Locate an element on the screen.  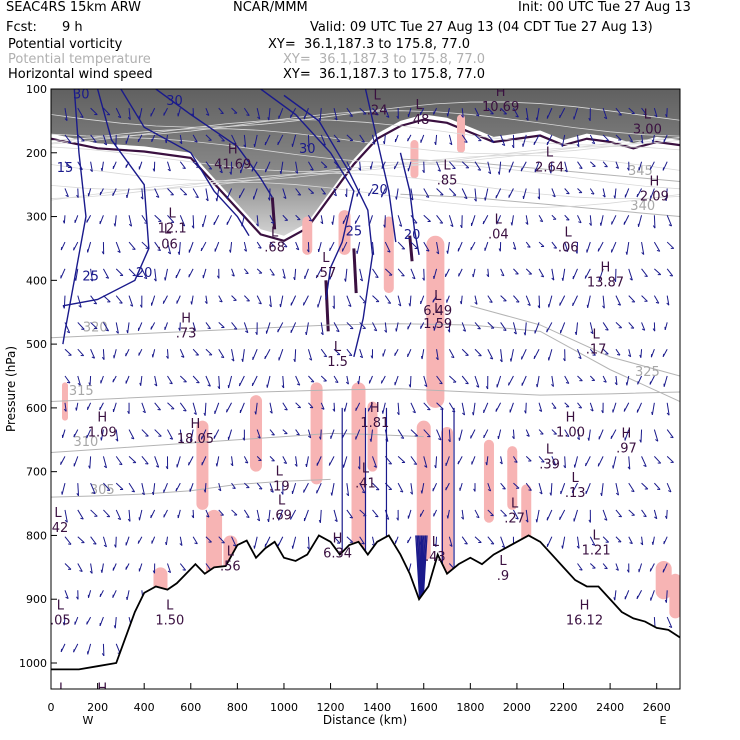
extremum-30: L.69 is located at coordinates (281, 508).